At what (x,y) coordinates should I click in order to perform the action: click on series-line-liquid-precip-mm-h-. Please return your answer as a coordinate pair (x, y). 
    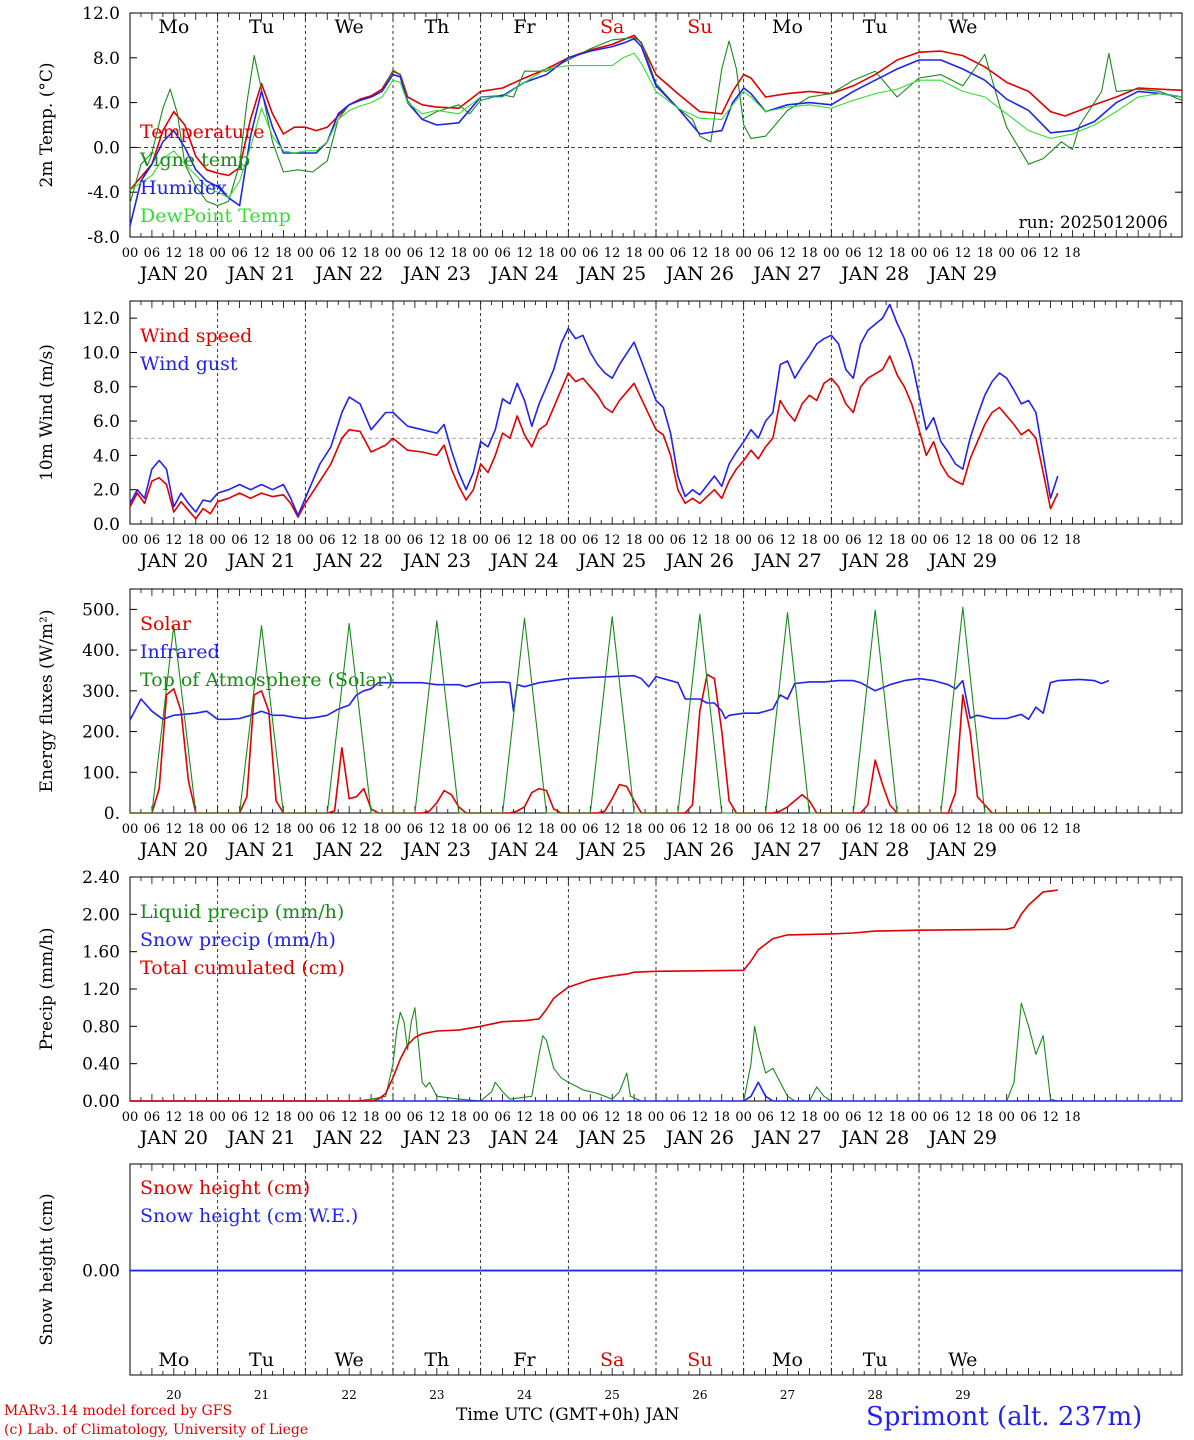
    Looking at the image, I should click on (594, 1052).